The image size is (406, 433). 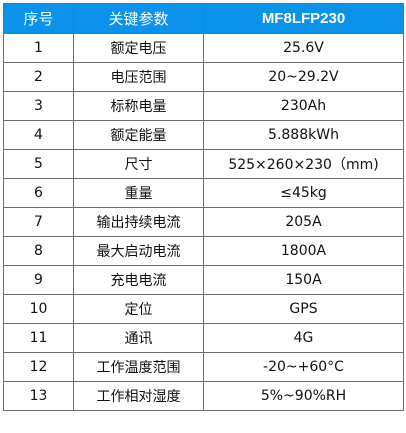 What do you see at coordinates (38, 222) in the screenshot?
I see `row-index: 7` at bounding box center [38, 222].